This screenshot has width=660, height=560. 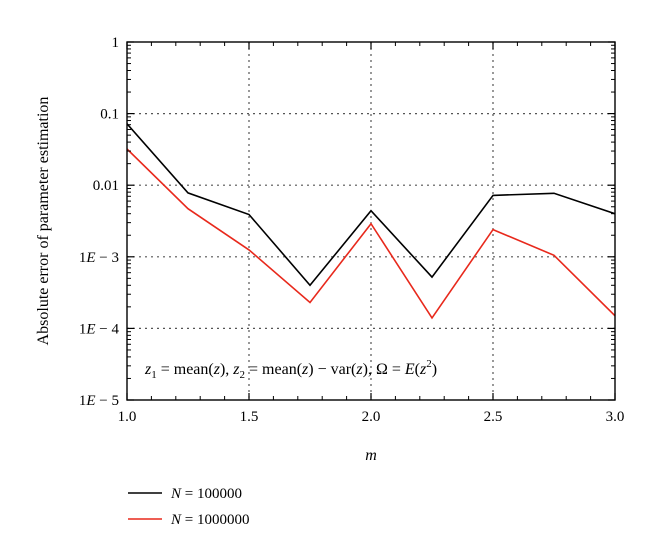 I want to click on x-tick-label: 1.5, so click(x=249, y=417).